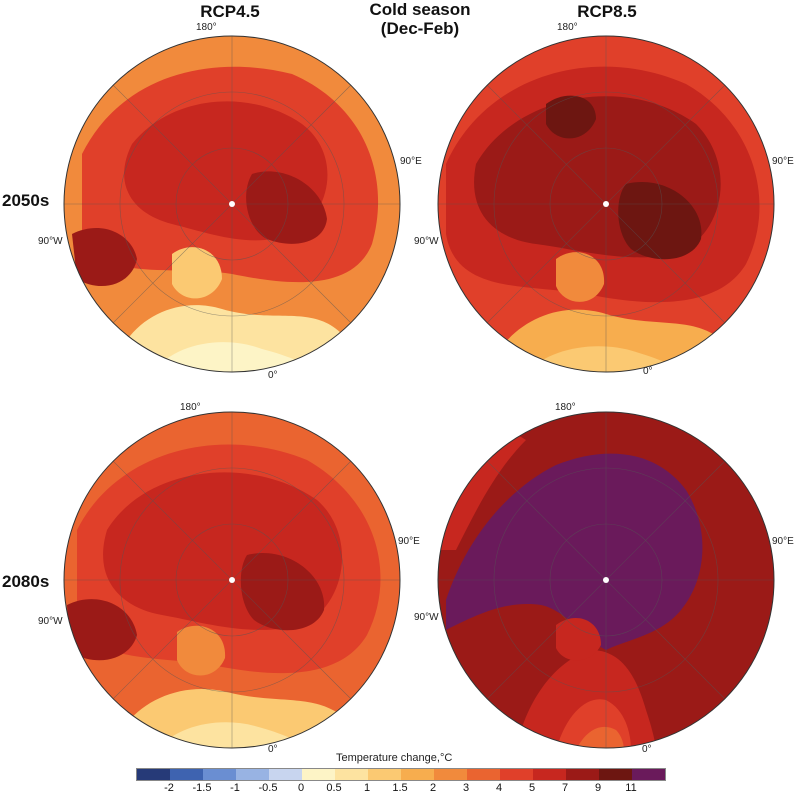  I want to click on legend-tick-label: -1.5, so click(202, 788).